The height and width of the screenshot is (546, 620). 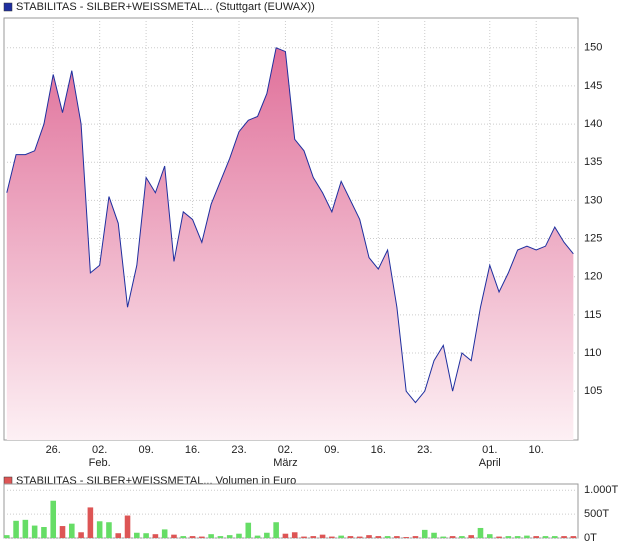 I want to click on x-tick-label: 26., so click(x=53, y=450).